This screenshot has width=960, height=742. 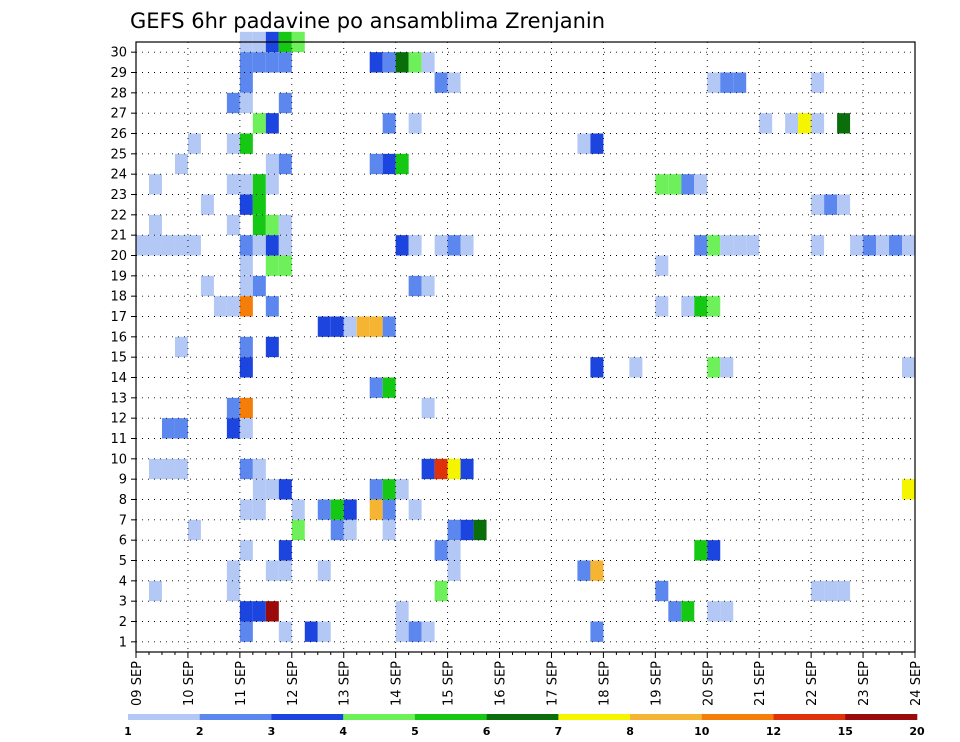 What do you see at coordinates (118, 378) in the screenshot?
I see `y-tick-label: 14` at bounding box center [118, 378].